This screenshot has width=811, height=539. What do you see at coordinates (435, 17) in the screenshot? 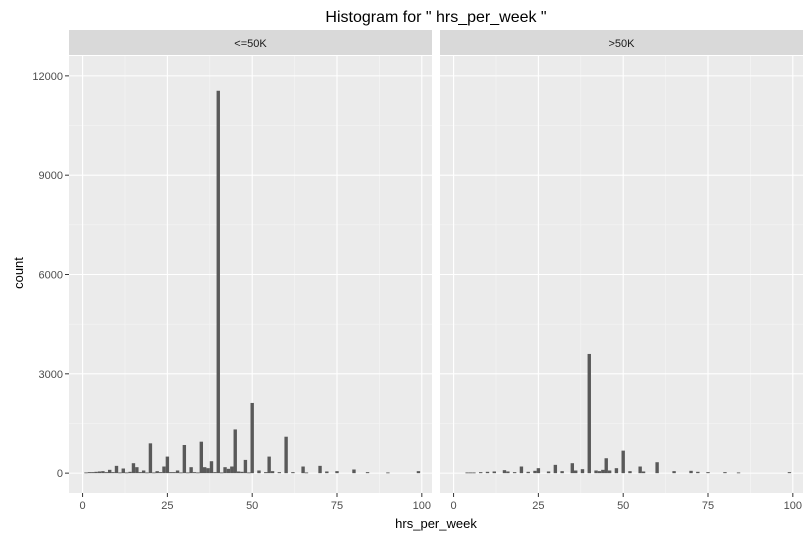
I see `chart-title: Histogram for " hrs_per_week "` at bounding box center [435, 17].